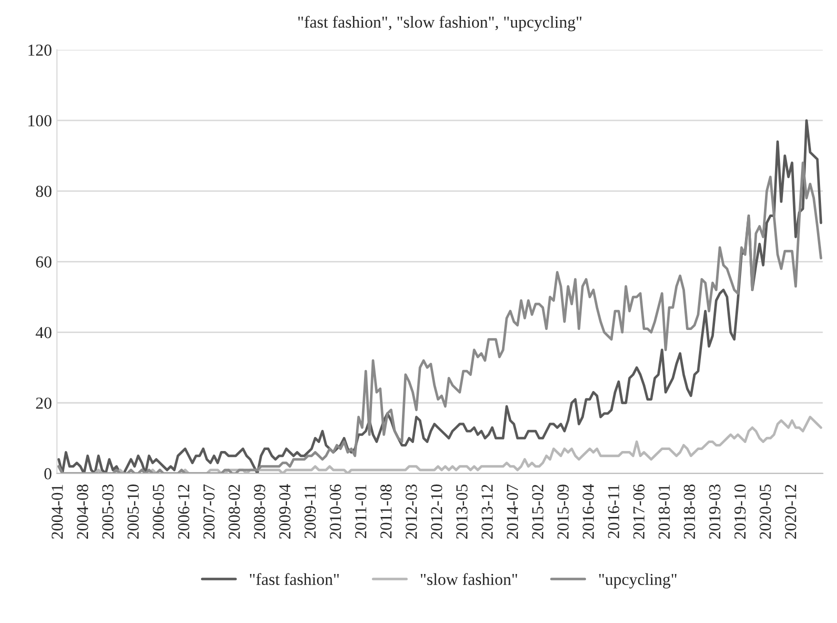 This screenshot has height=623, width=837. Describe the element at coordinates (48, 474) in the screenshot. I see `y-tick-label: 0` at that location.